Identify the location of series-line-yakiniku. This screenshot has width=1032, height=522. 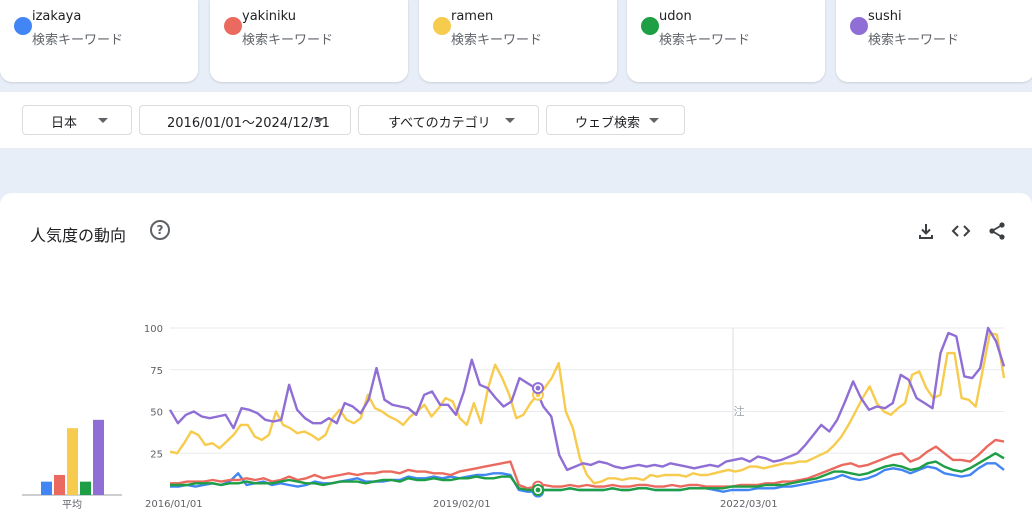
(587, 464).